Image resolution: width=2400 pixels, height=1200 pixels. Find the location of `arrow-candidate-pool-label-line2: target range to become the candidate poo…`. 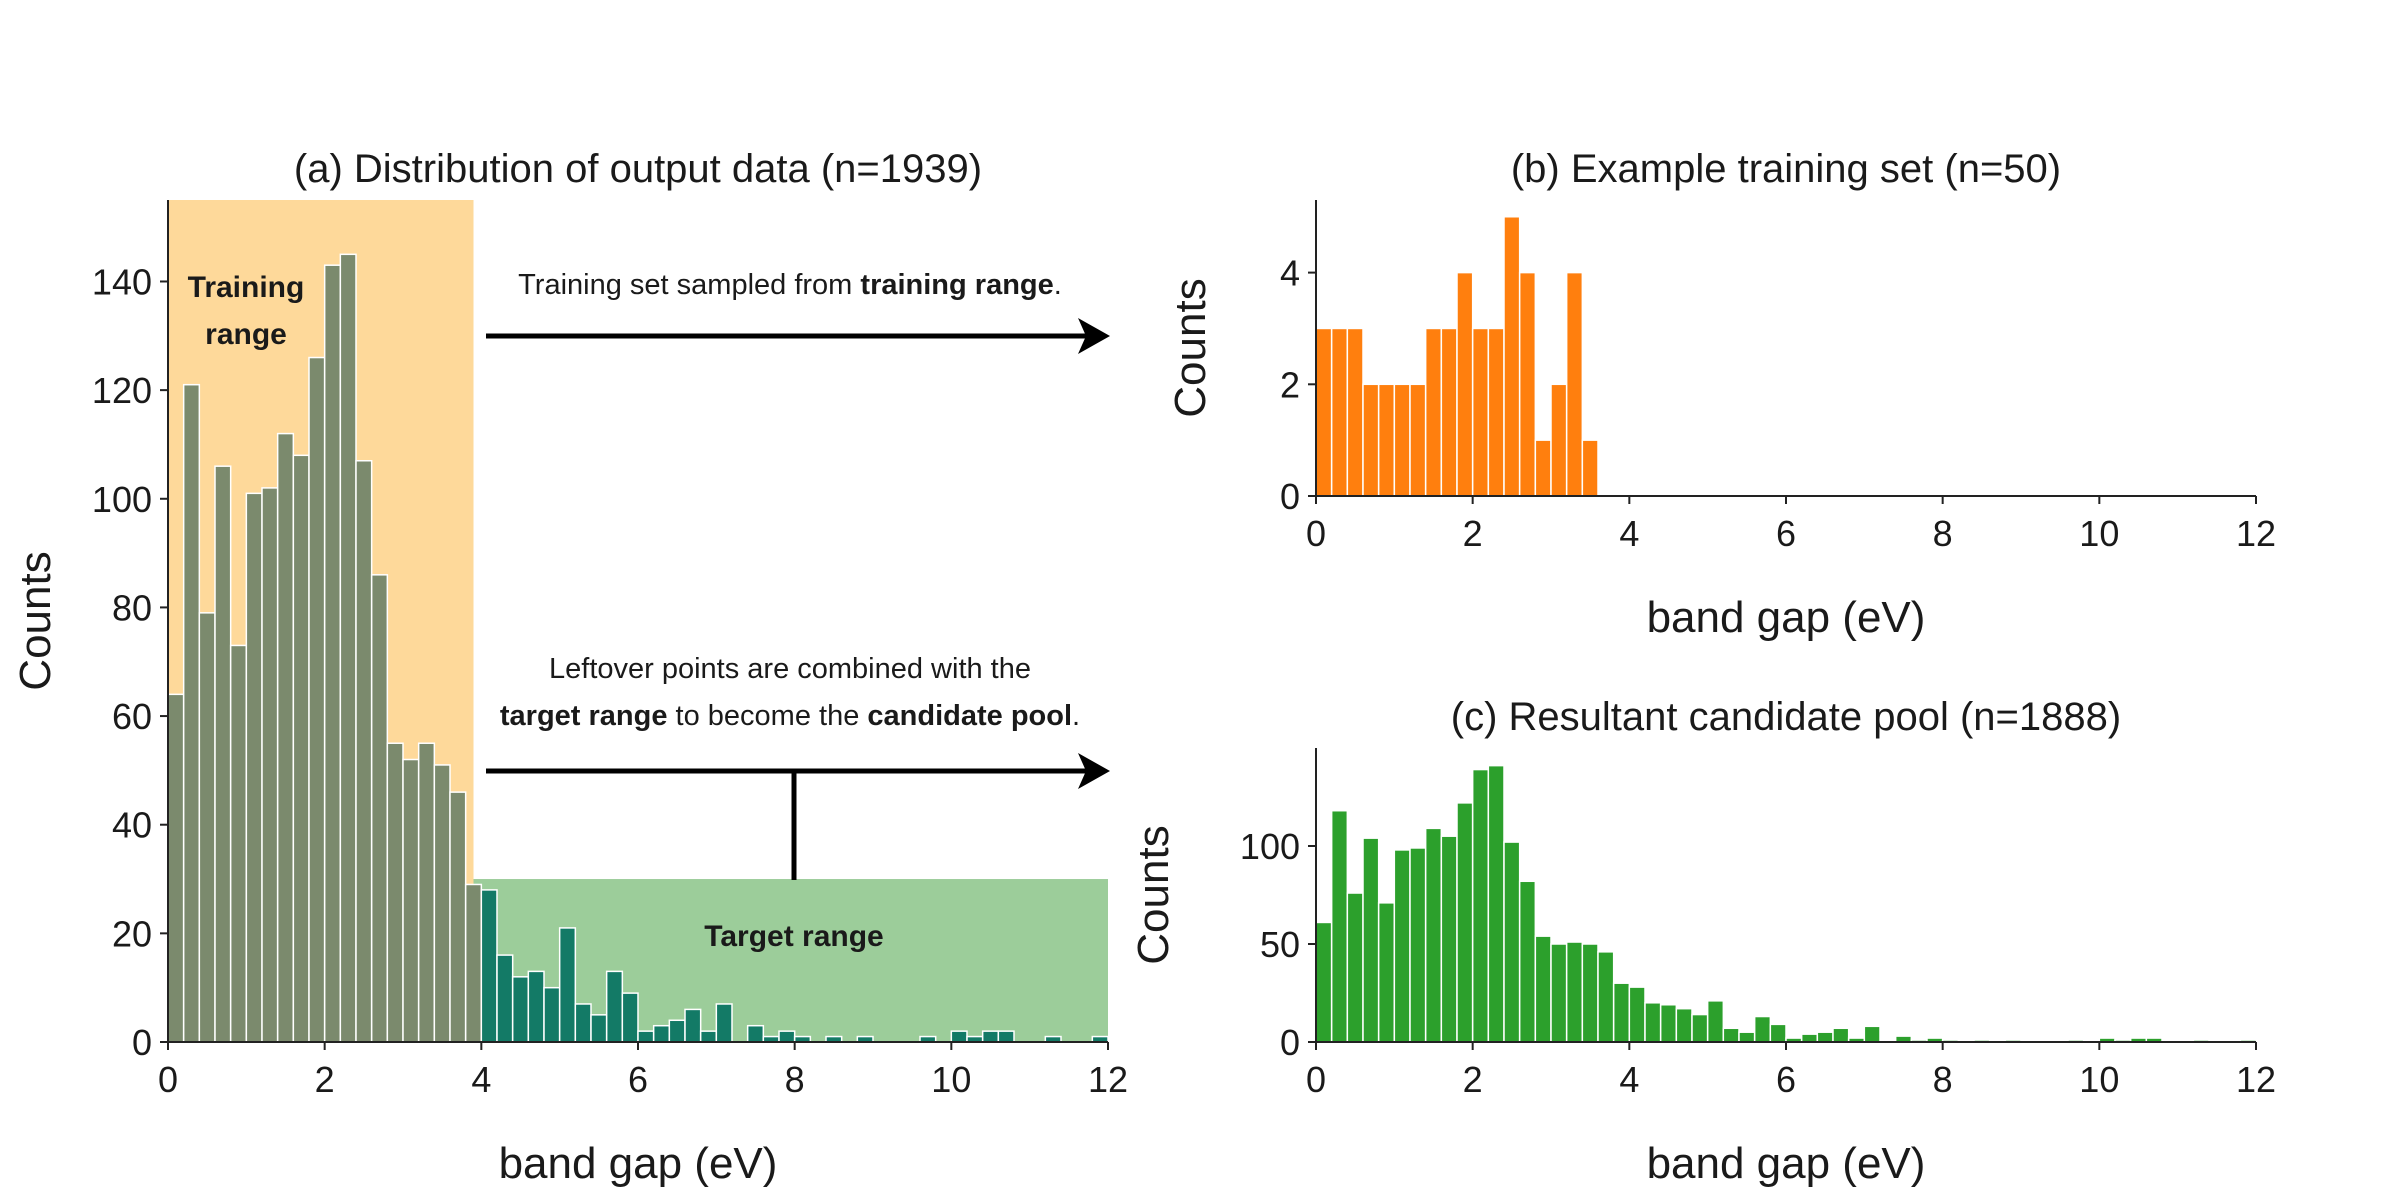

arrow-candidate-pool-label-line2: target range to become the candidate poo… is located at coordinates (790, 716).